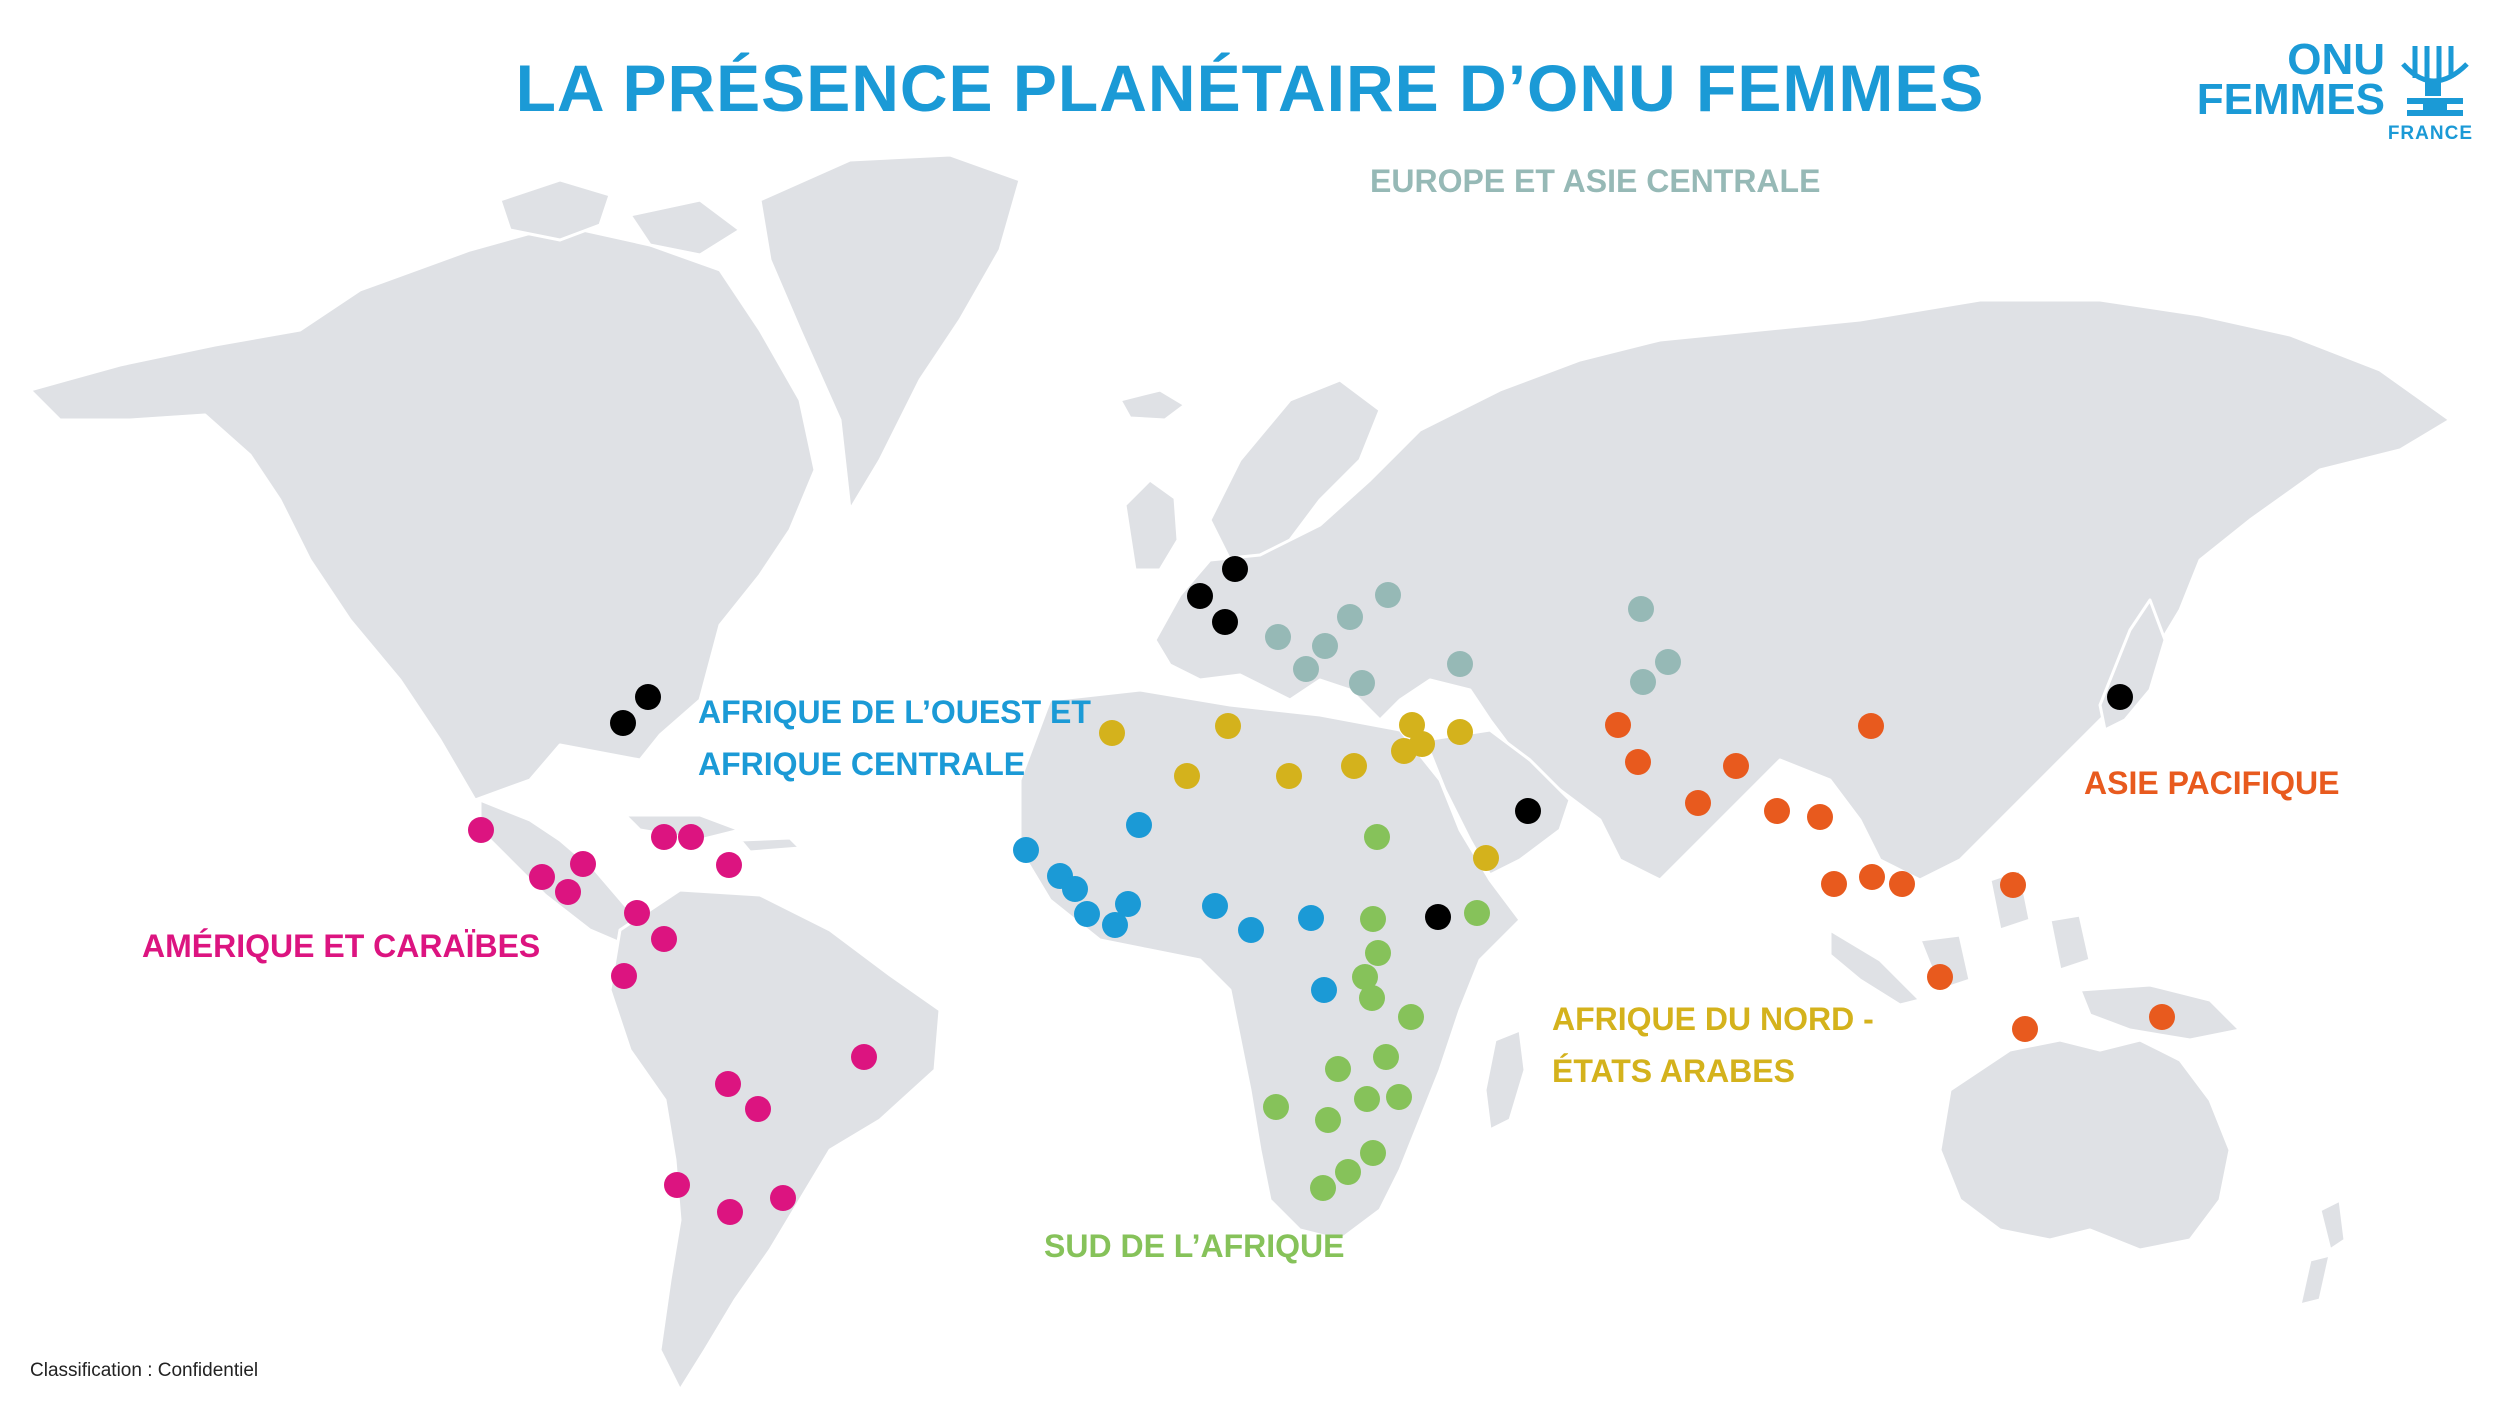 This screenshot has width=2500, height=1406. I want to click on madagascar-landmass, so click(1505, 1080).